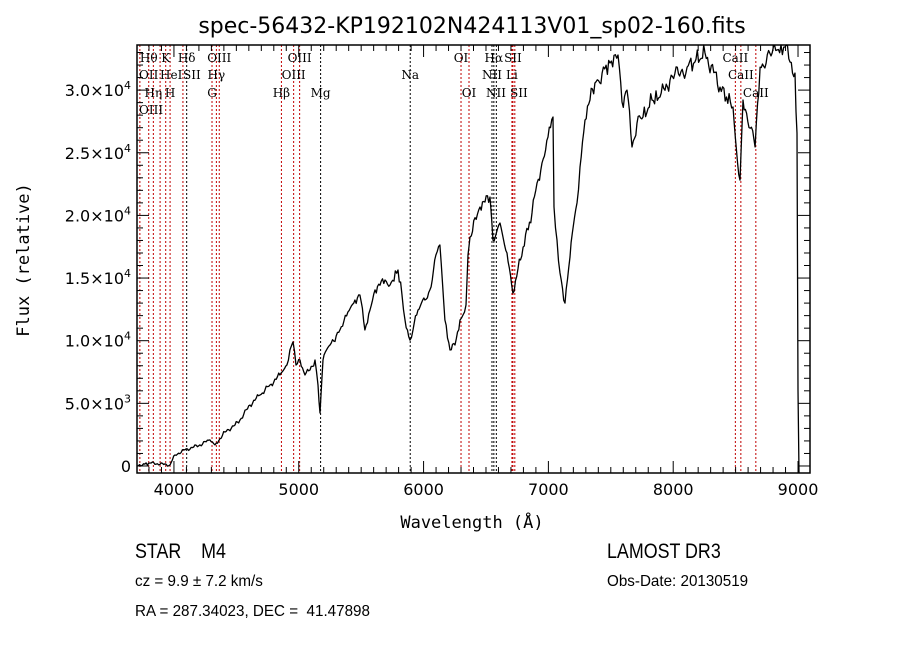 The image size is (900, 649). I want to click on redshift-cz: cz = 9.9 ± 7.2 km/s, so click(199, 581).